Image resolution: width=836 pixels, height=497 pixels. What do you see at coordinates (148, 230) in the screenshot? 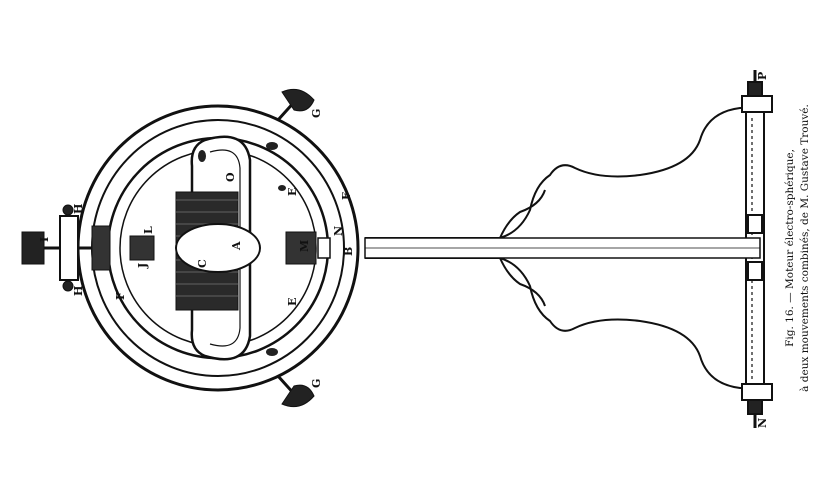
I see `label-l: L` at bounding box center [148, 230].